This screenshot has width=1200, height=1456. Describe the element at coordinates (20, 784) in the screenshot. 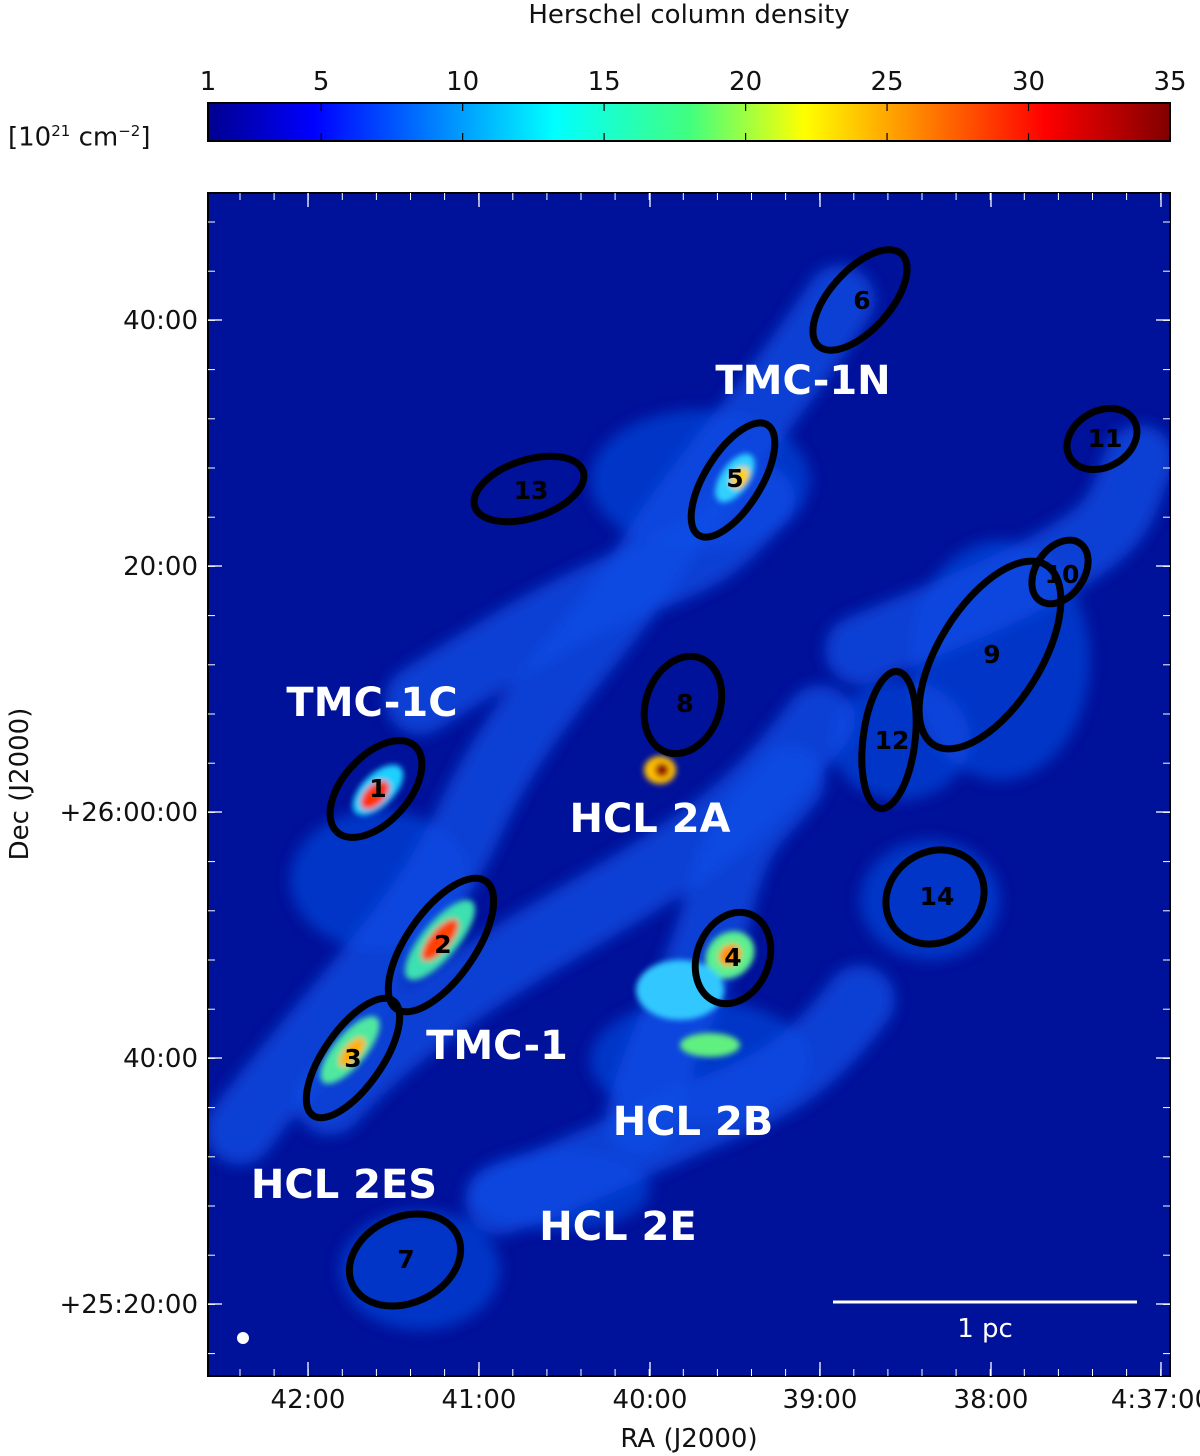

I see `y-axis-label: Dec (J2000)` at that location.